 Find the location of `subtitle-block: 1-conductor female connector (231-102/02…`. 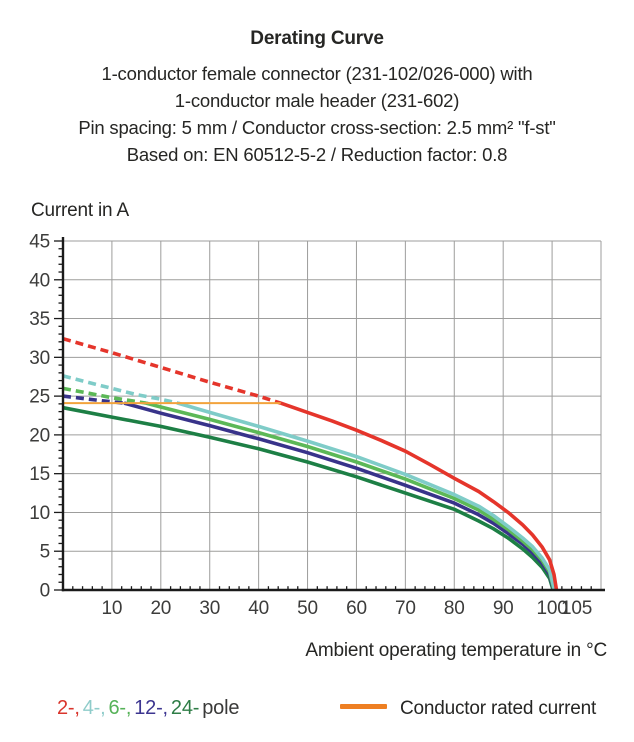

subtitle-block: 1-conductor female connector (231-102/02… is located at coordinates (317, 114).